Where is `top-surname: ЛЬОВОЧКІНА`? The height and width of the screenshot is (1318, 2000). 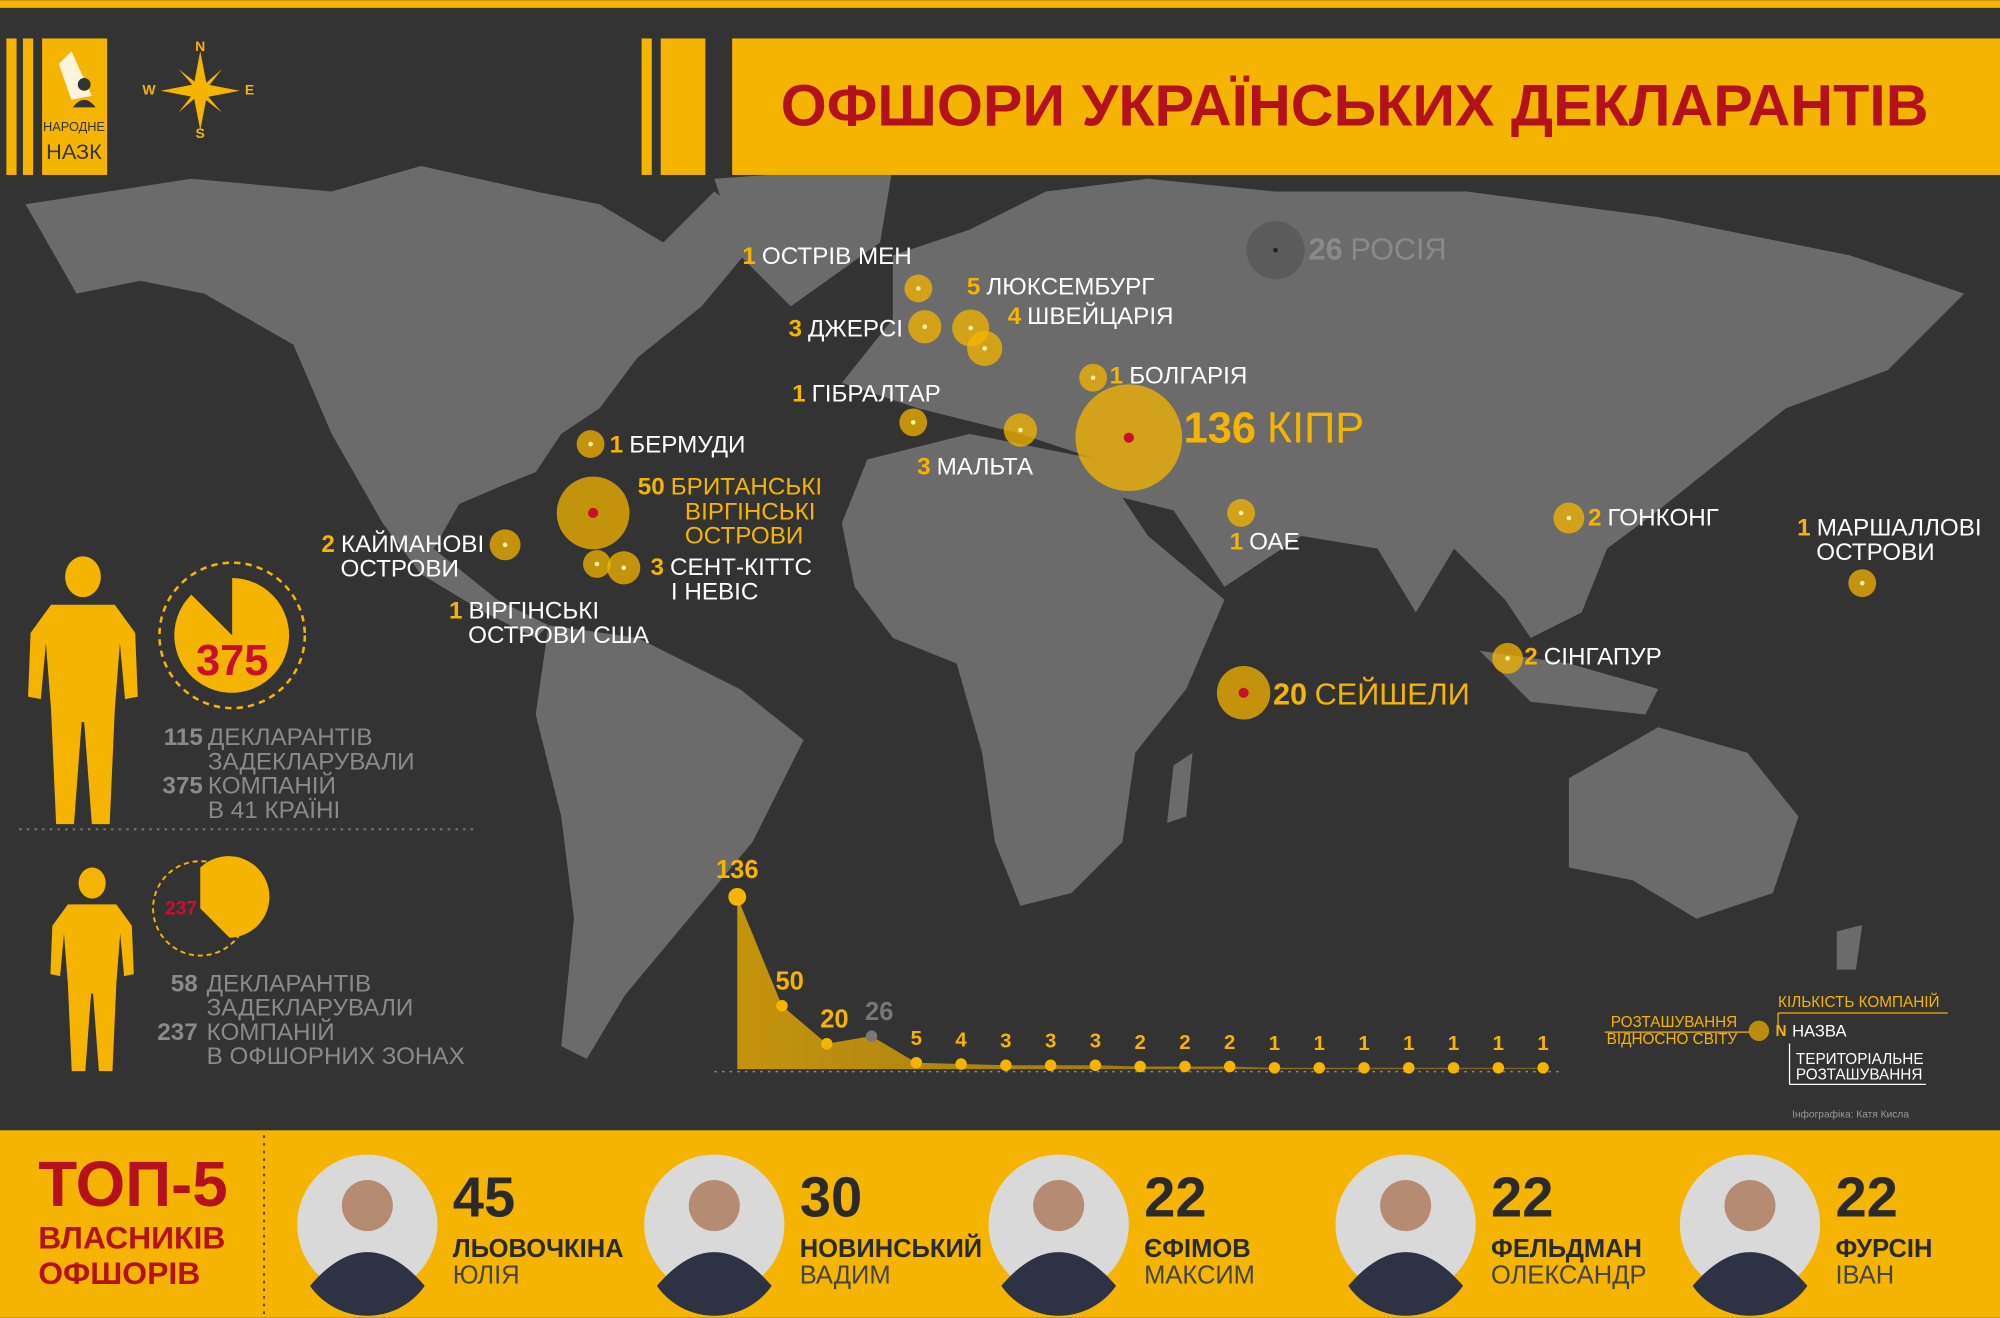 top-surname: ЛЬОВОЧКІНА is located at coordinates (538, 1249).